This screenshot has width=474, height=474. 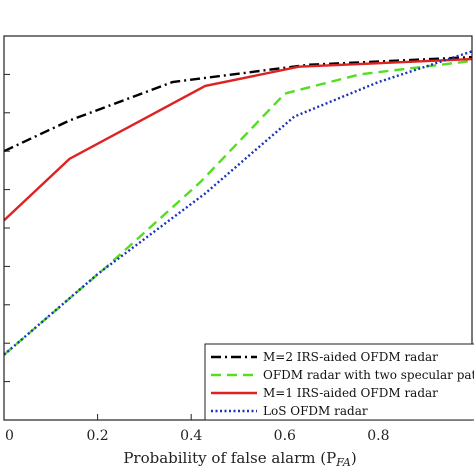 I want to click on y-axis-ticks, so click(x=7, y=228).